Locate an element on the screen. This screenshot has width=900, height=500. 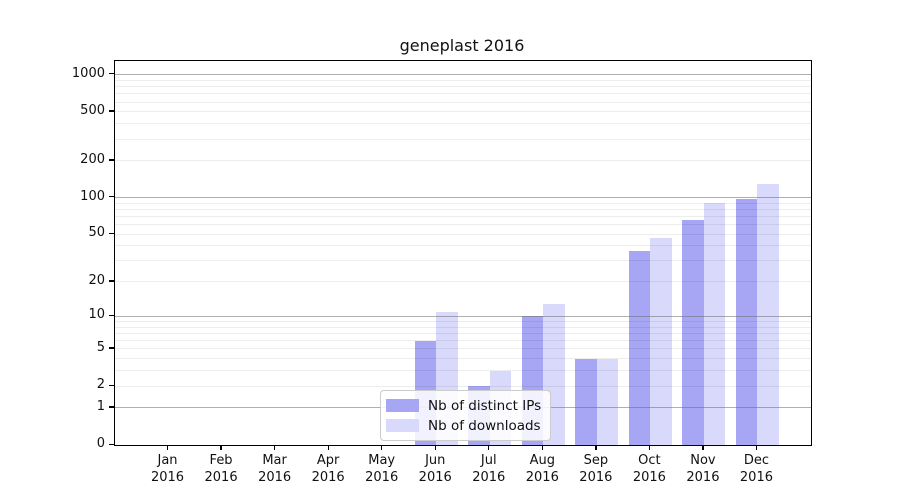
x-tick-label: Sep 2016 is located at coordinates (596, 469).